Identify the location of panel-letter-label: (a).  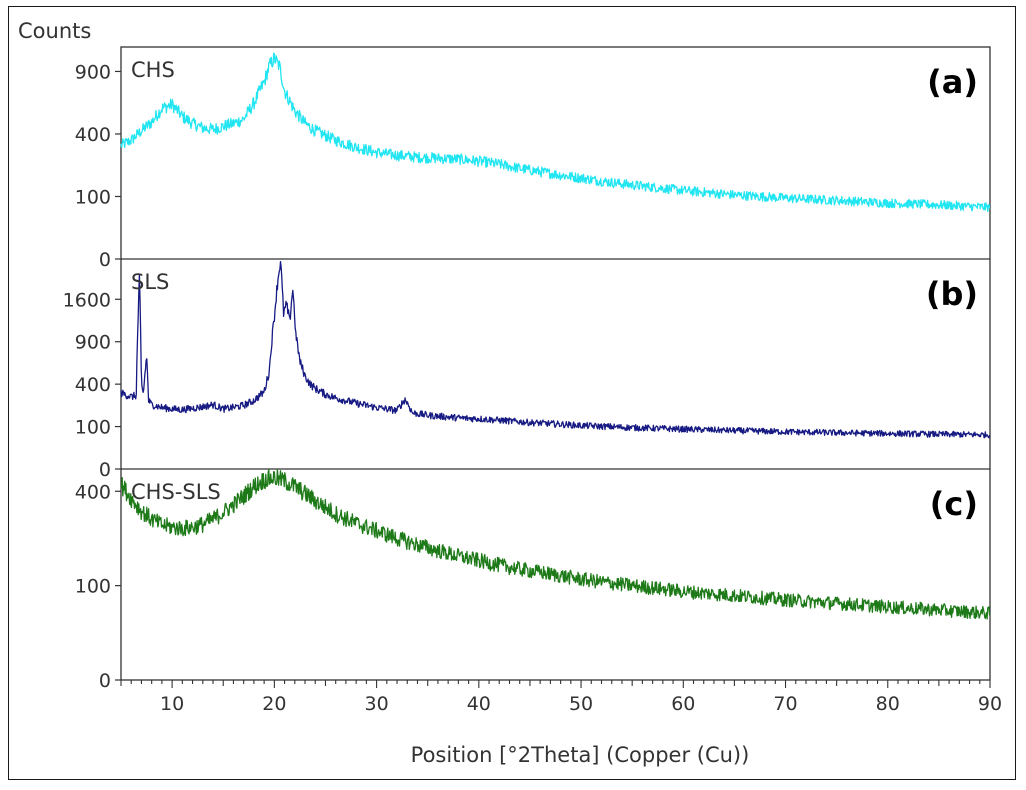
(952, 82).